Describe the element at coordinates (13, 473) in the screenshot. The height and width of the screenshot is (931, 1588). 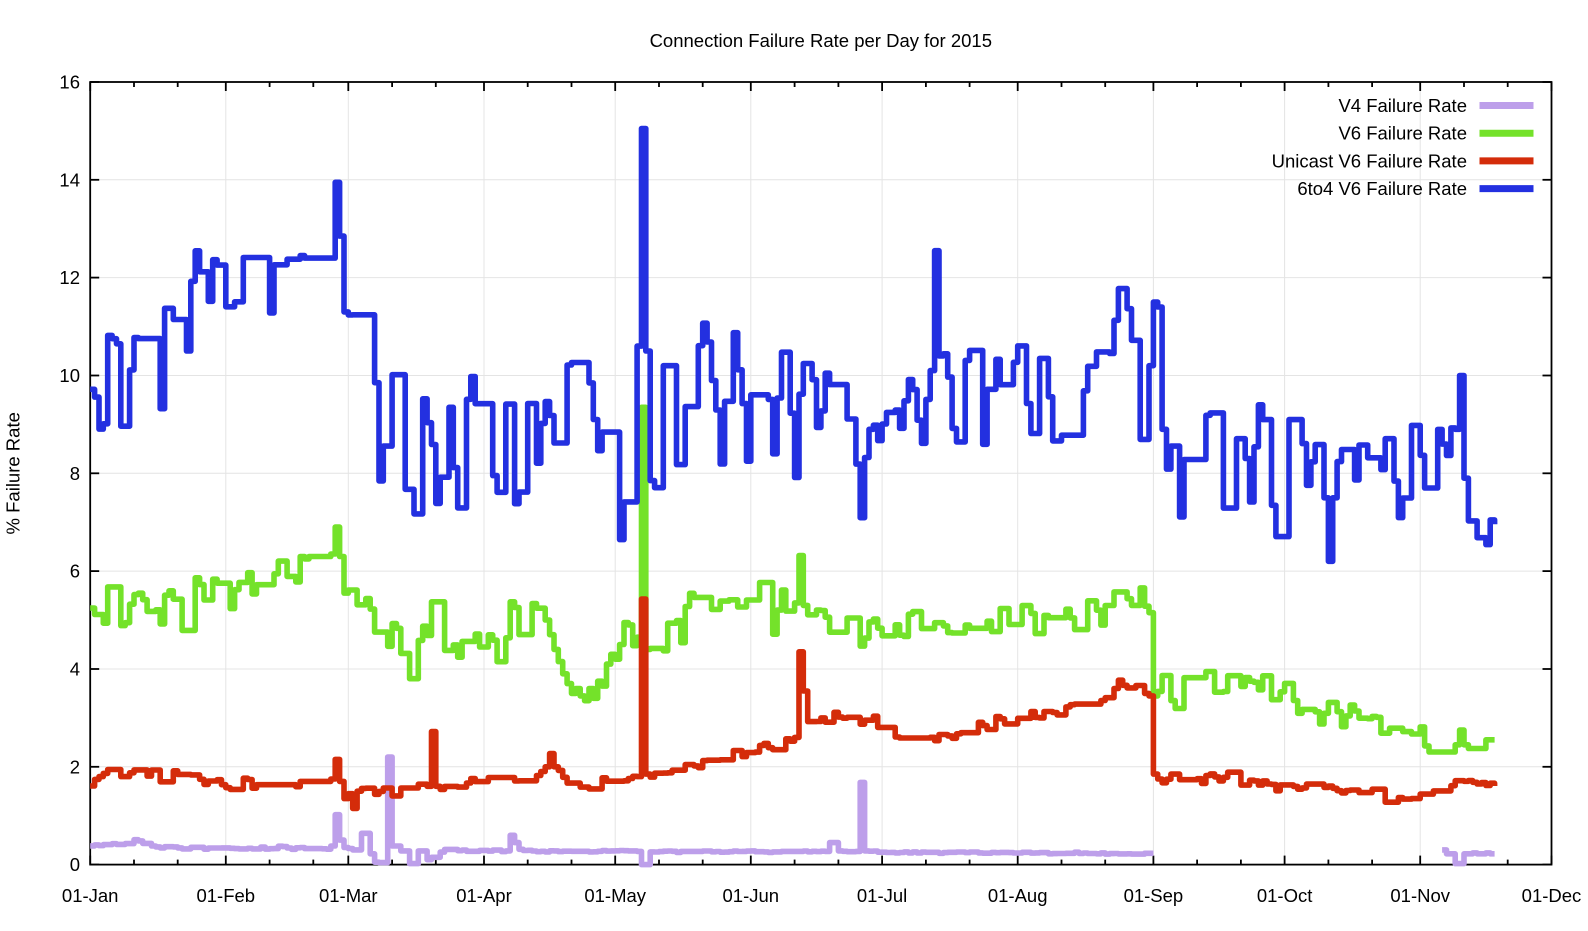
I see `svg-text: % Failure Rate` at that location.